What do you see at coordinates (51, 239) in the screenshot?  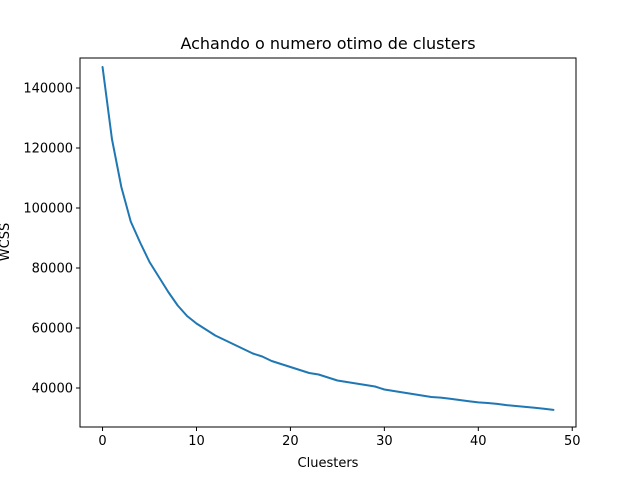 I see `y-axis-ticks: 40000 60000 80000 100000 120000 140000` at bounding box center [51, 239].